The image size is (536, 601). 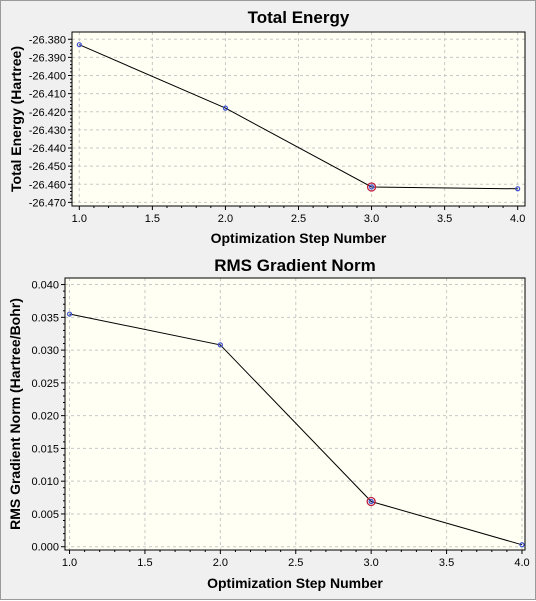 I want to click on y-tick-label: 0.035, so click(x=45, y=318).